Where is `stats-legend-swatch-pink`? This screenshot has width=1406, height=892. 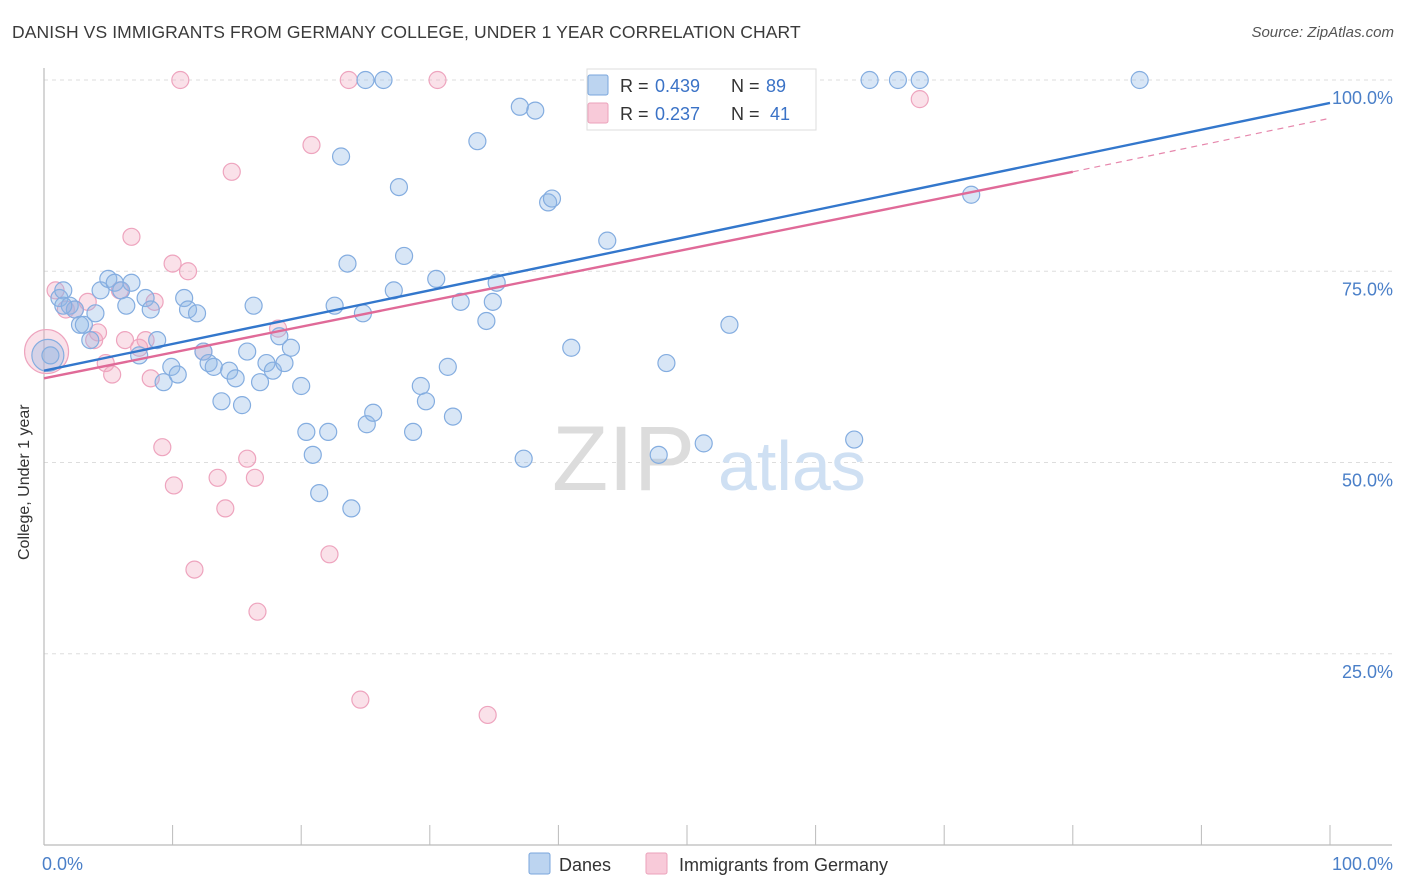 stats-legend-swatch-pink is located at coordinates (598, 113).